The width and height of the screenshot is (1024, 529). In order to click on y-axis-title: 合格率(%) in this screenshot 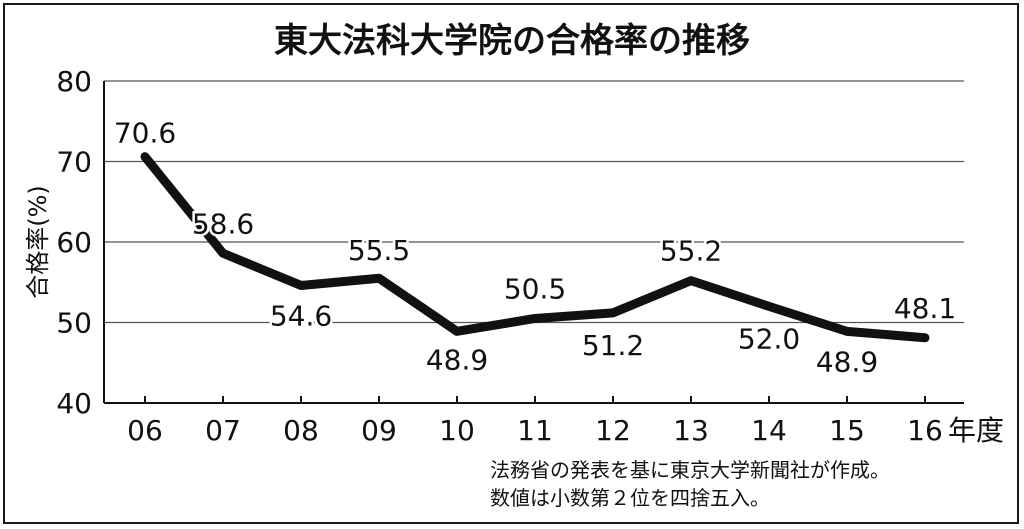, I will do `click(38, 242)`.